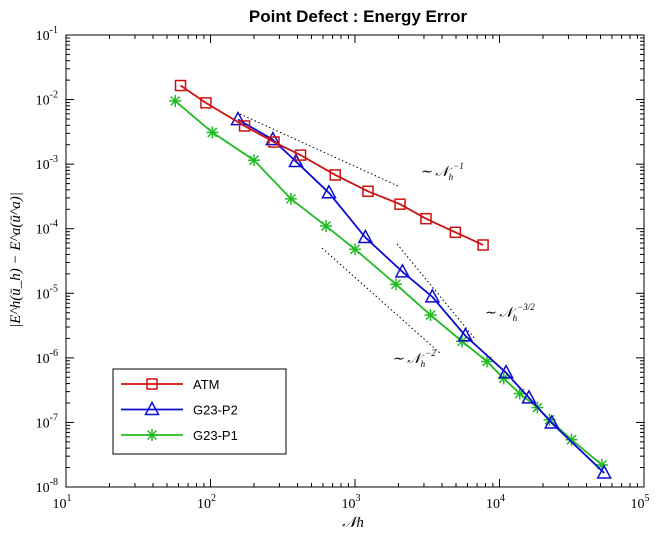 The width and height of the screenshot is (664, 542). I want to click on y-tick-label: 10⁻⁴, so click(47, 228).